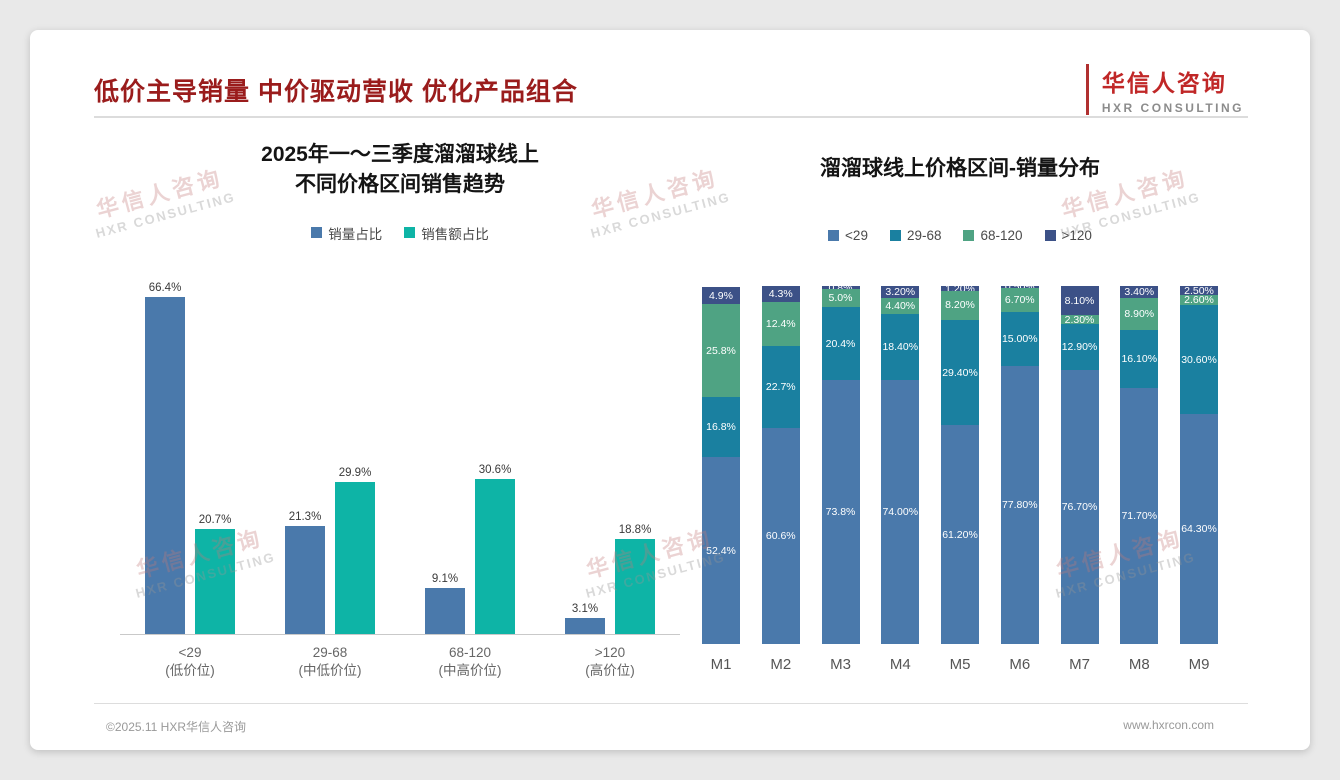  What do you see at coordinates (1068, 235) in the screenshot?
I see `legend-item: >120` at bounding box center [1068, 235].